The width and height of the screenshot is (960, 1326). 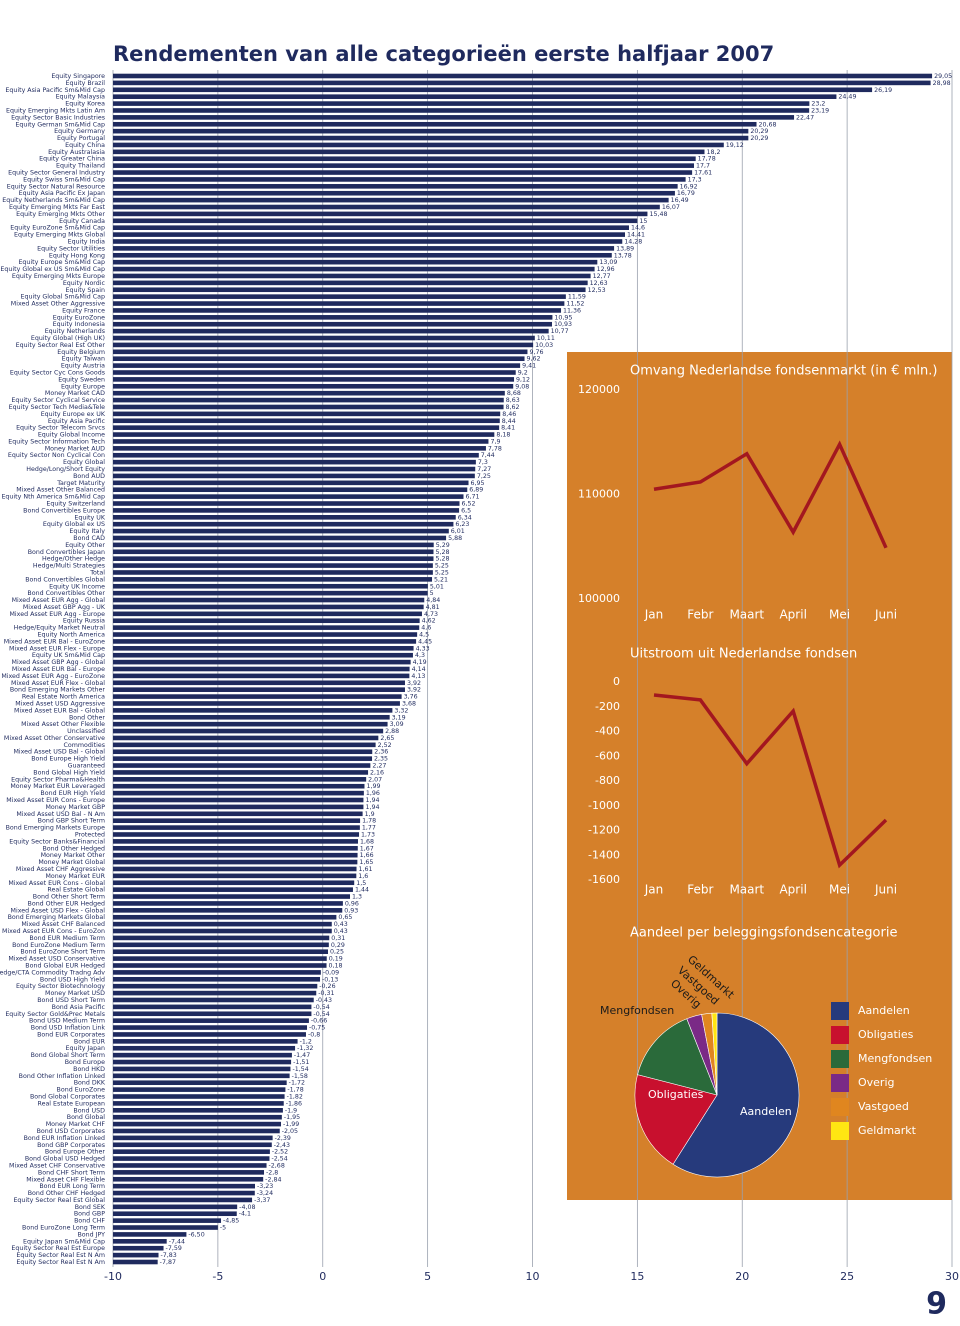 What do you see at coordinates (943, 76) in the screenshot?
I see `value-label: 29,05` at bounding box center [943, 76].